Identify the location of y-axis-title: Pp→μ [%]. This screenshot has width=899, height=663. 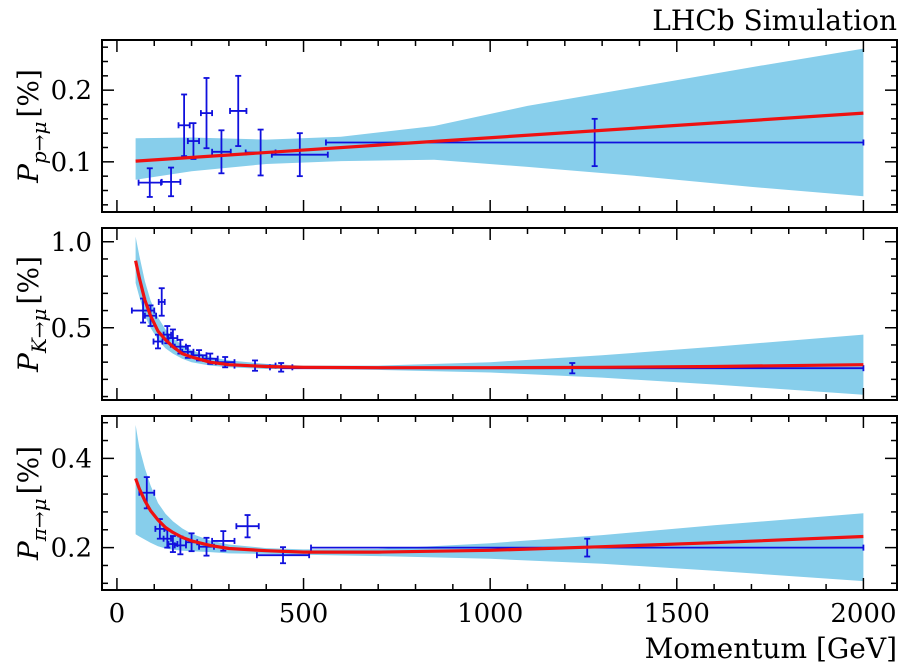
(31, 126).